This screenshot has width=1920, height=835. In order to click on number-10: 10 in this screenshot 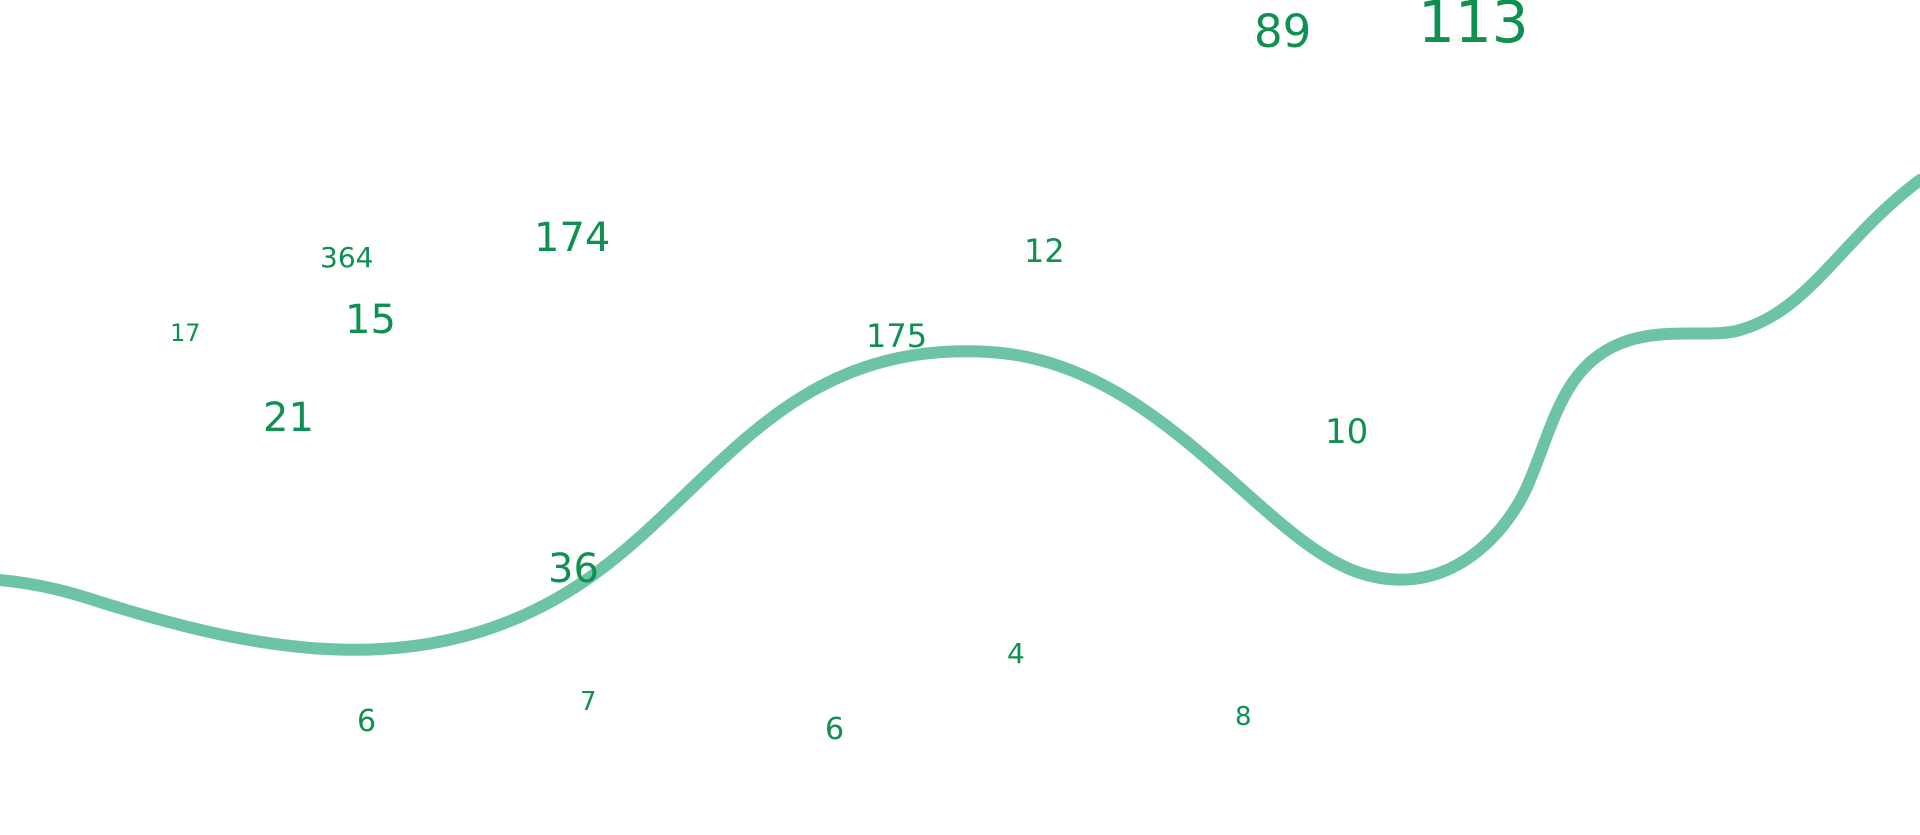, I will do `click(1347, 432)`.